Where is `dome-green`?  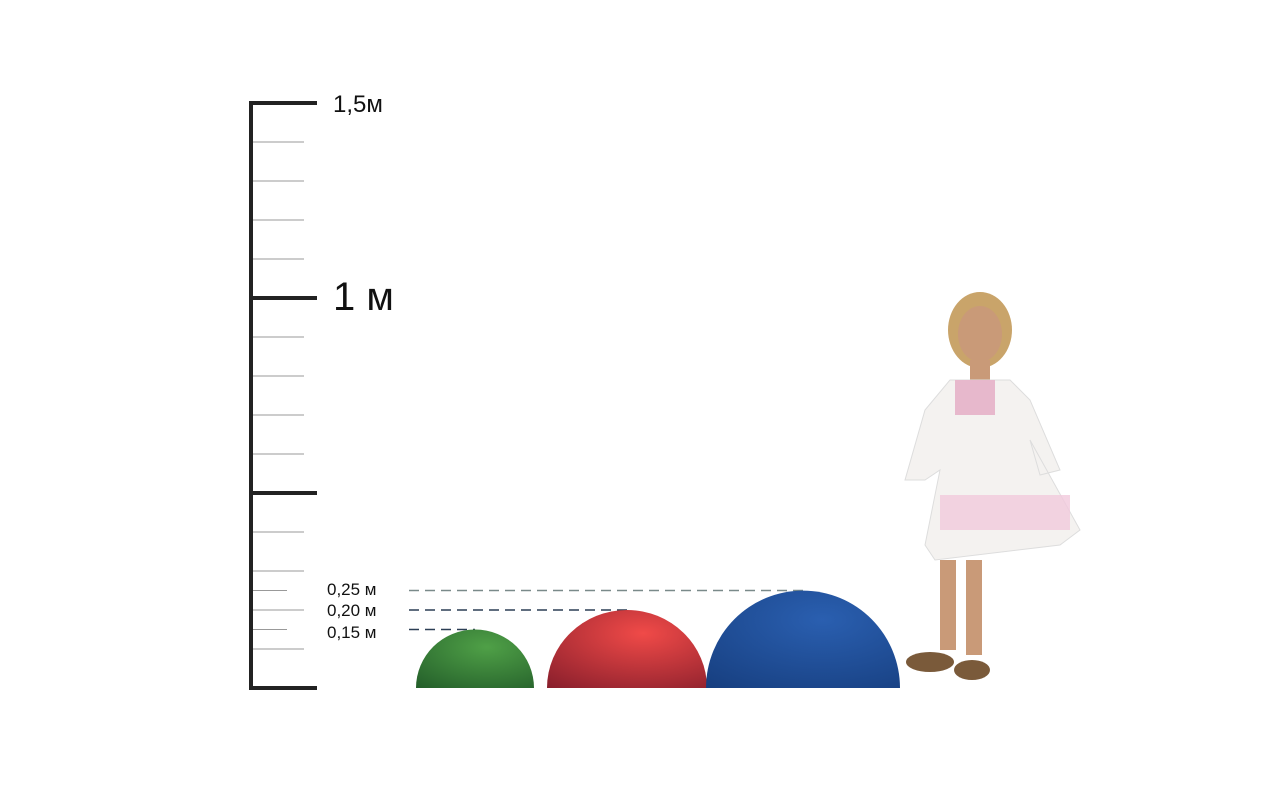 dome-green is located at coordinates (475, 658).